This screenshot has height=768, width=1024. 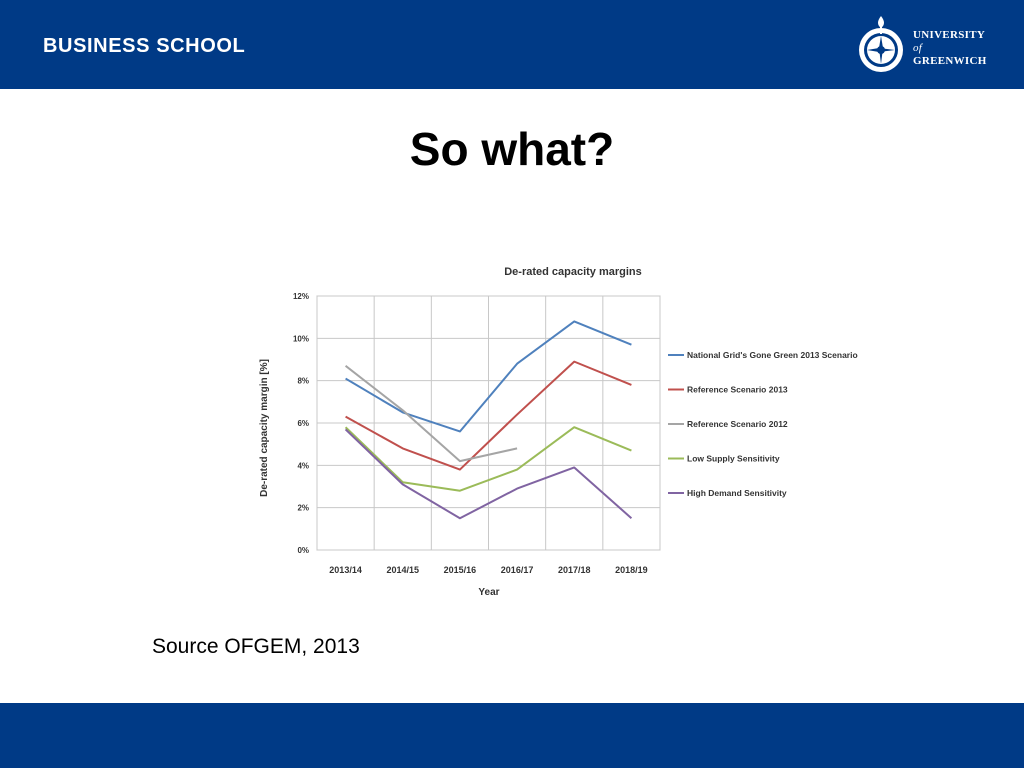 I want to click on grid-layer, so click(x=488, y=423).